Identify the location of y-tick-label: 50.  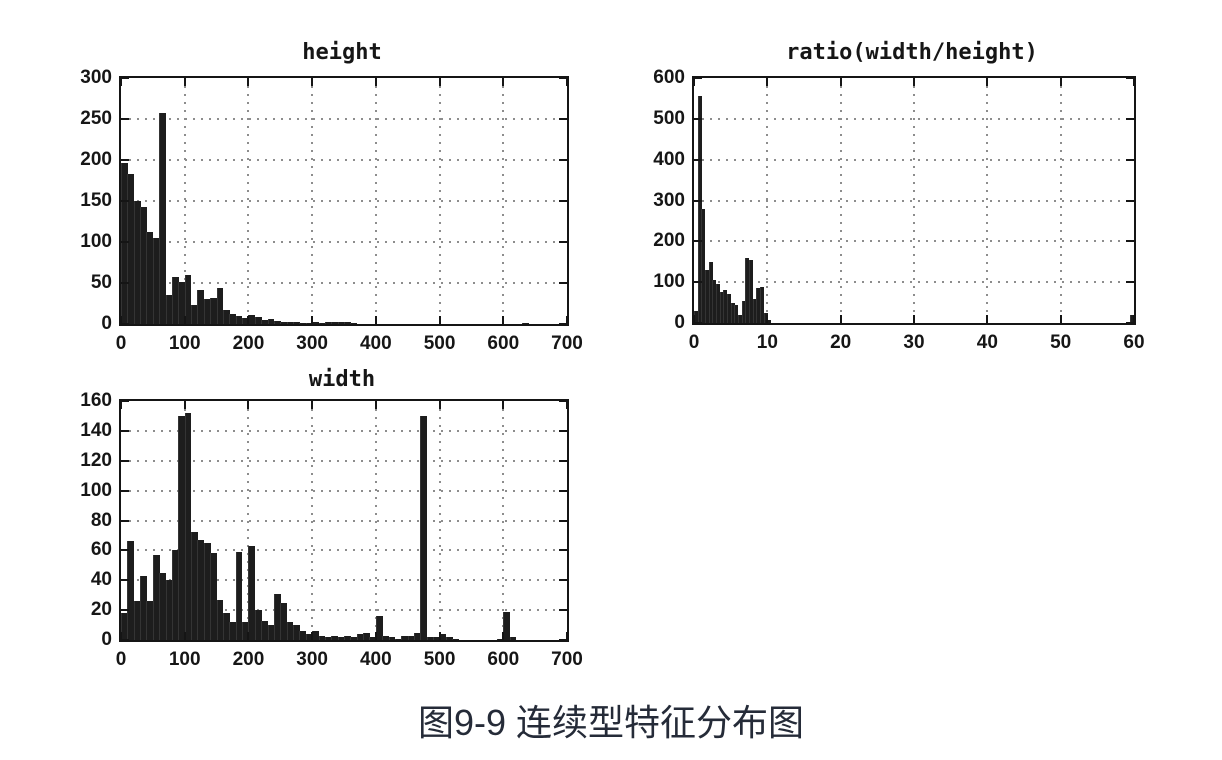
(101, 282).